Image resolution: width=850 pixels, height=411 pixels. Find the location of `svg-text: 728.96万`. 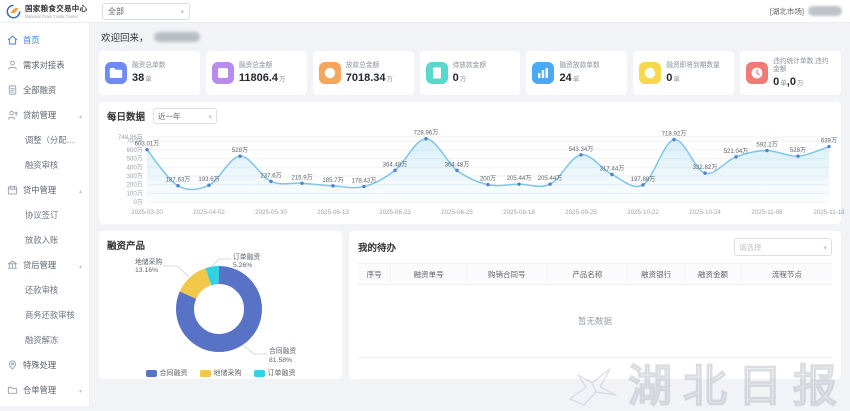

svg-text: 728.96万 is located at coordinates (426, 133).